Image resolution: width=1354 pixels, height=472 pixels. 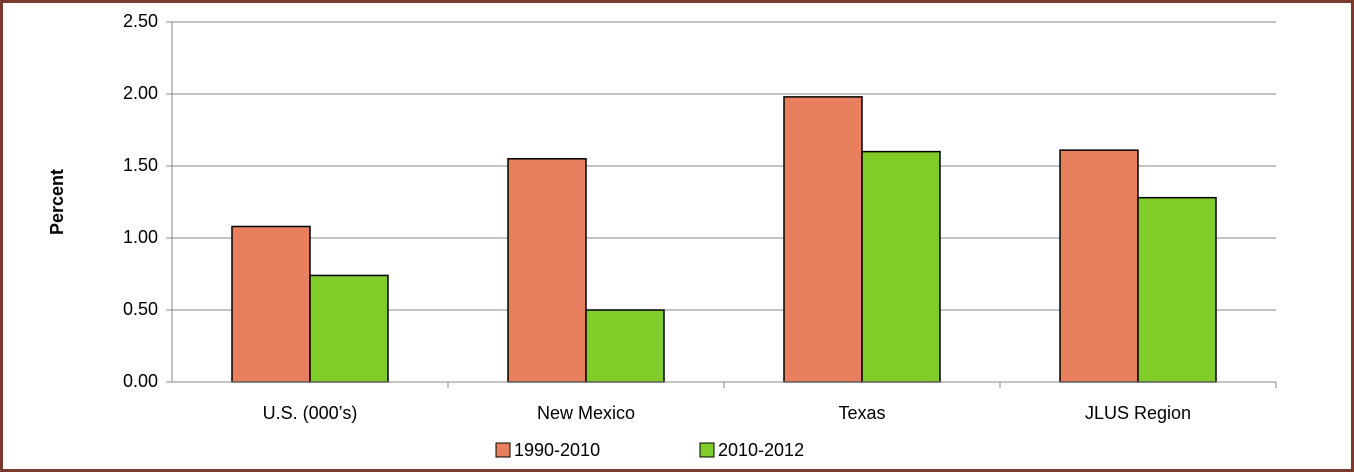 I want to click on y-tick-label: 0.50, so click(x=140, y=309).